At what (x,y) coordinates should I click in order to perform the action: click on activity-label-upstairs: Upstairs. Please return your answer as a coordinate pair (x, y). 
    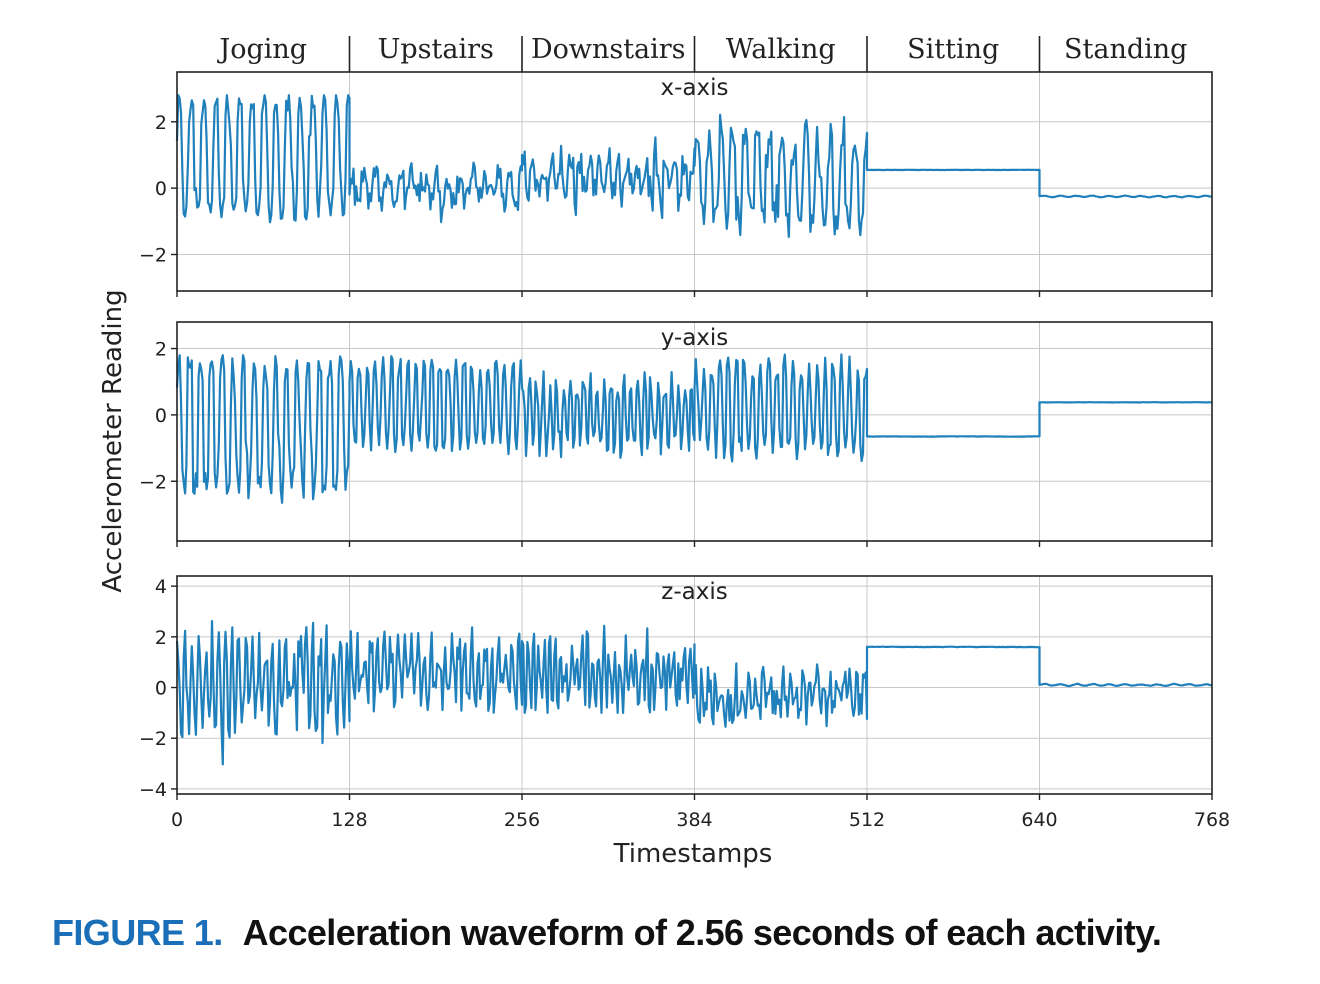
    Looking at the image, I should click on (436, 49).